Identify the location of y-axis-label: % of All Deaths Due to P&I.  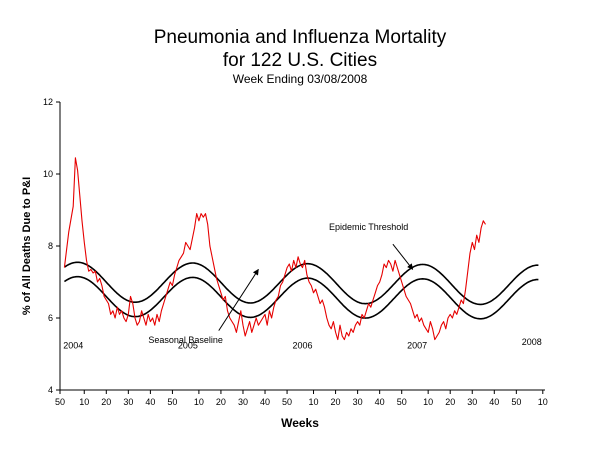
(27, 246).